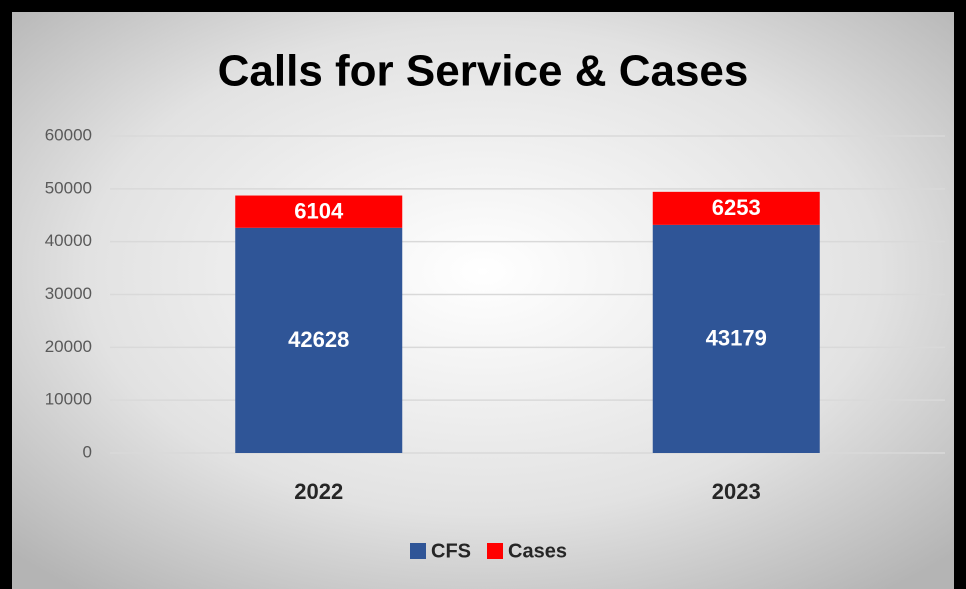 The width and height of the screenshot is (966, 589). I want to click on legend-label: CFS, so click(451, 551).